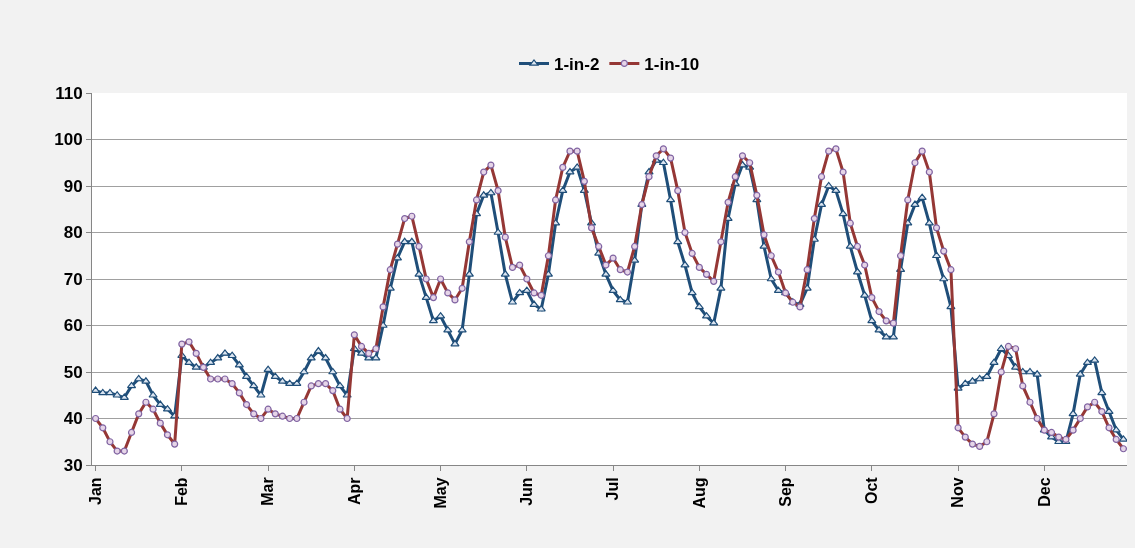 The width and height of the screenshot is (1135, 548). I want to click on y-tick-label: 100, so click(68, 140).